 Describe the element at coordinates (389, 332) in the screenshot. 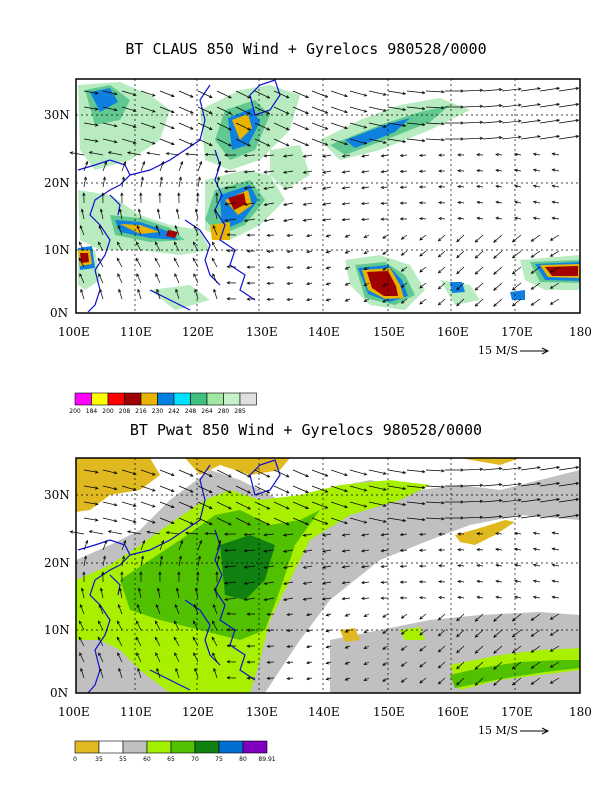

I see `lon-label-150e: 150E` at that location.